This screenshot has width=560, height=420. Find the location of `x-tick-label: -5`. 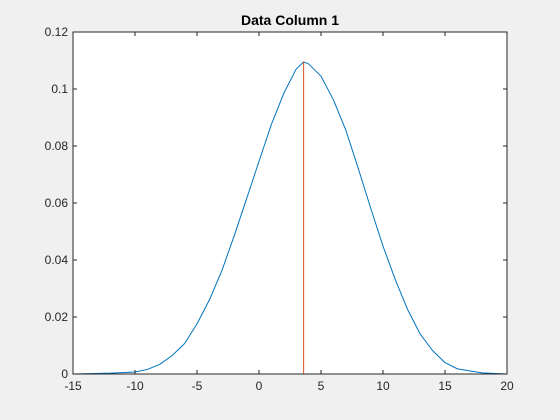

x-tick-label: -5 is located at coordinates (197, 386).